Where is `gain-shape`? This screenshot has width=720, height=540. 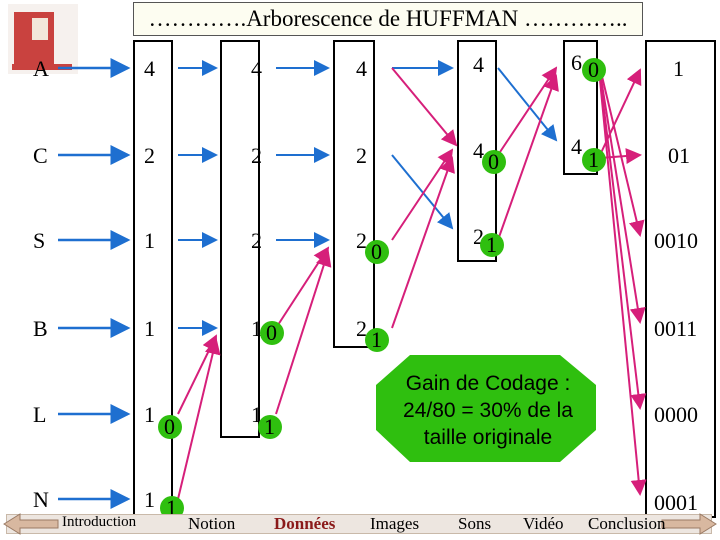
gain-shape is located at coordinates (486, 408).